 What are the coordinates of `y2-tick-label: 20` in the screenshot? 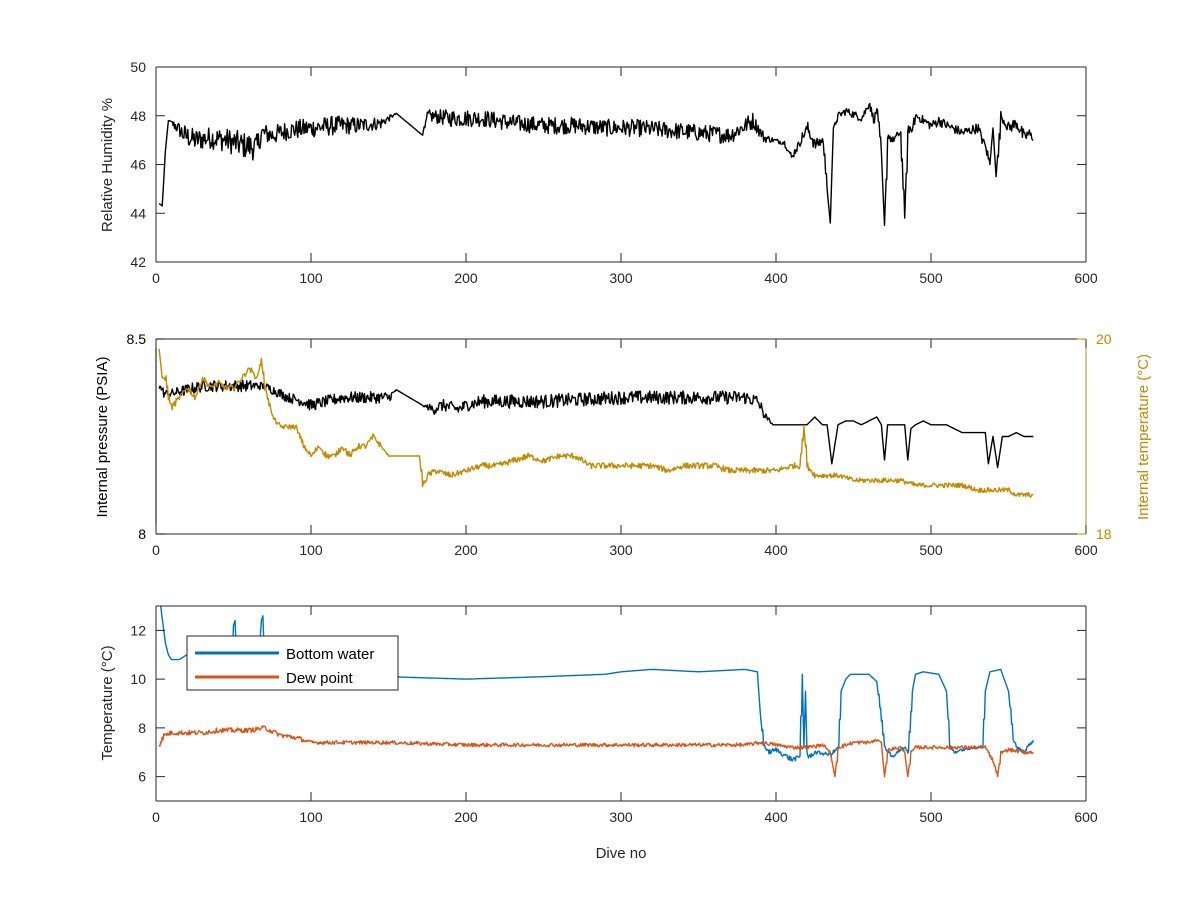 It's located at (1104, 339).